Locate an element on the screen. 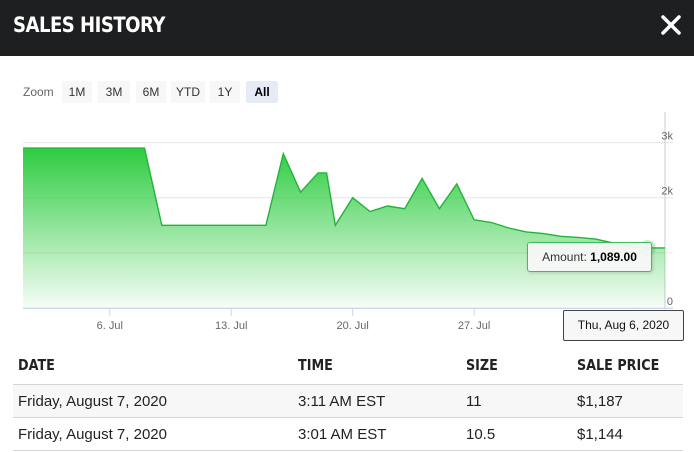  cell-time: 3:11 AM EST is located at coordinates (382, 401).